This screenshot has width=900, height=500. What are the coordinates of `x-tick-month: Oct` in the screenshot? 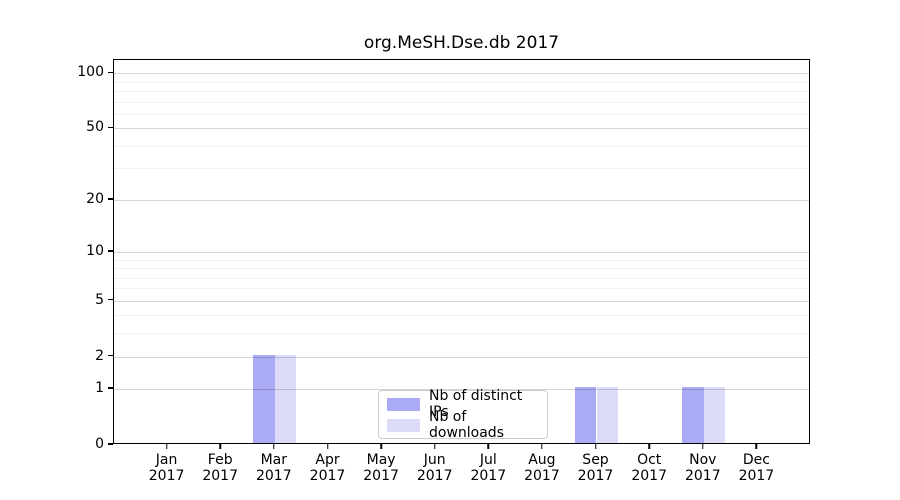 It's located at (649, 460).